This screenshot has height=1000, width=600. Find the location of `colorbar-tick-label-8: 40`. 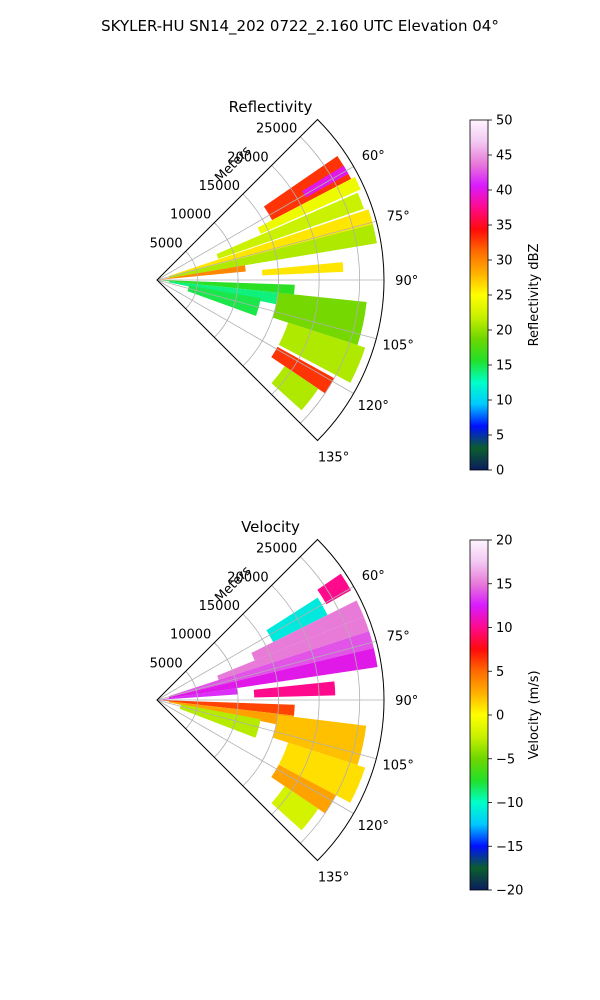

colorbar-tick-label-8: 40 is located at coordinates (504, 191).